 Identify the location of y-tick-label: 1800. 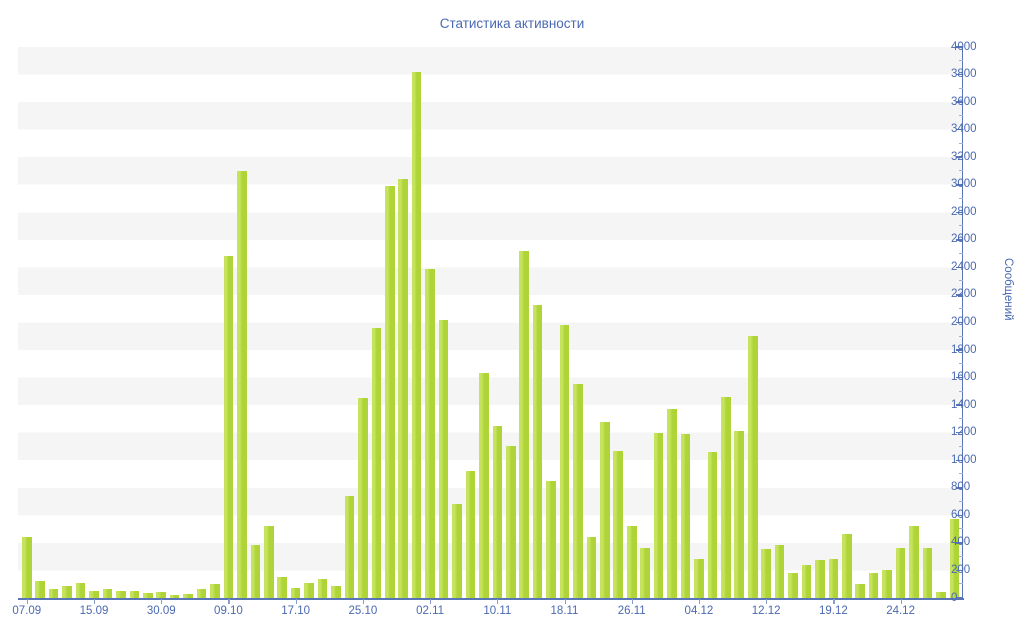
(964, 349).